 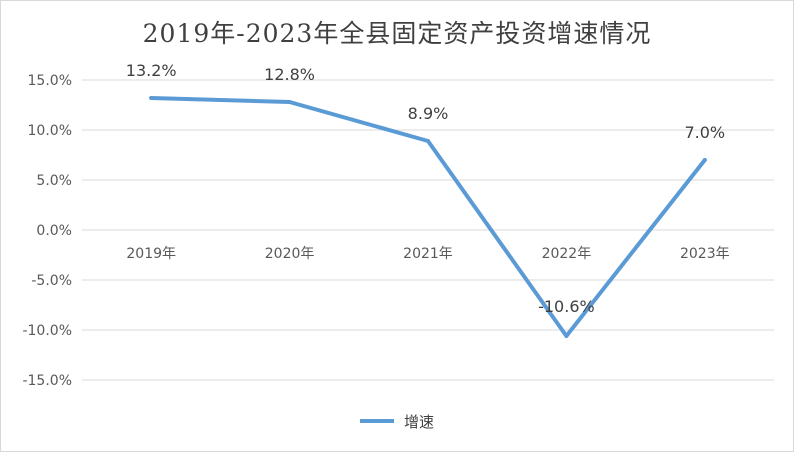 What do you see at coordinates (289, 74) in the screenshot?
I see `data-label: 12.8%` at bounding box center [289, 74].